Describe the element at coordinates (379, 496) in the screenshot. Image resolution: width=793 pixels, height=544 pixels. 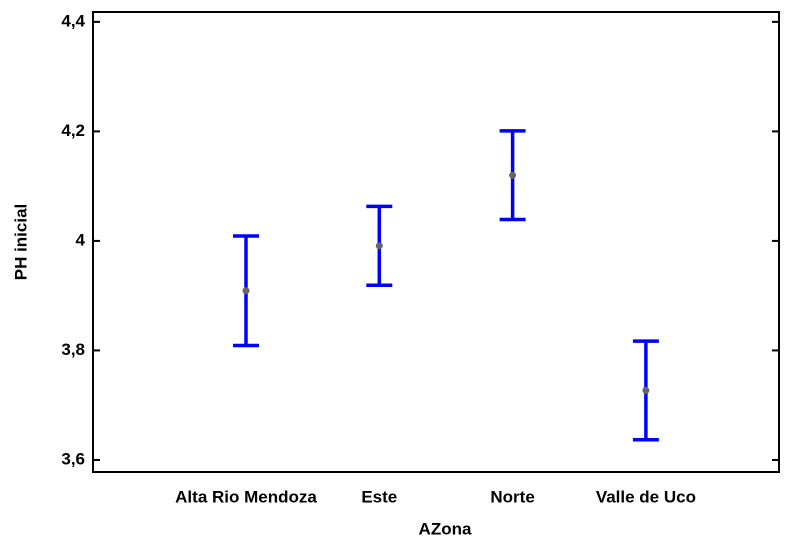
I see `x-tick-label: Este` at that location.